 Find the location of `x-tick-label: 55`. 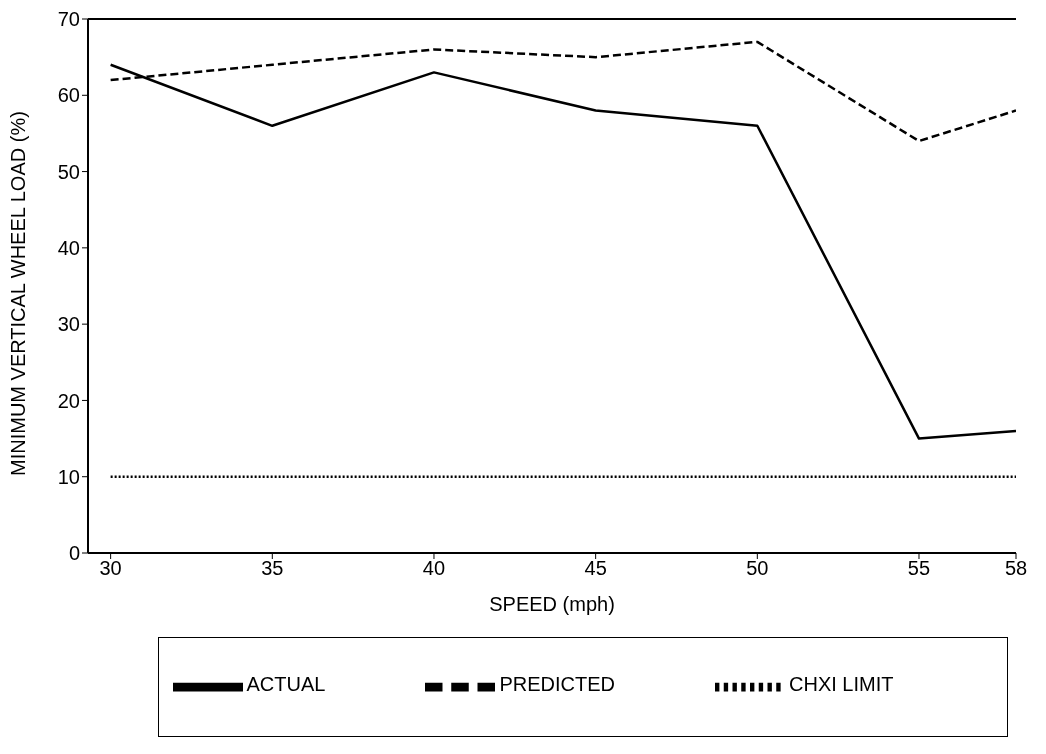

x-tick-label: 55 is located at coordinates (919, 568).